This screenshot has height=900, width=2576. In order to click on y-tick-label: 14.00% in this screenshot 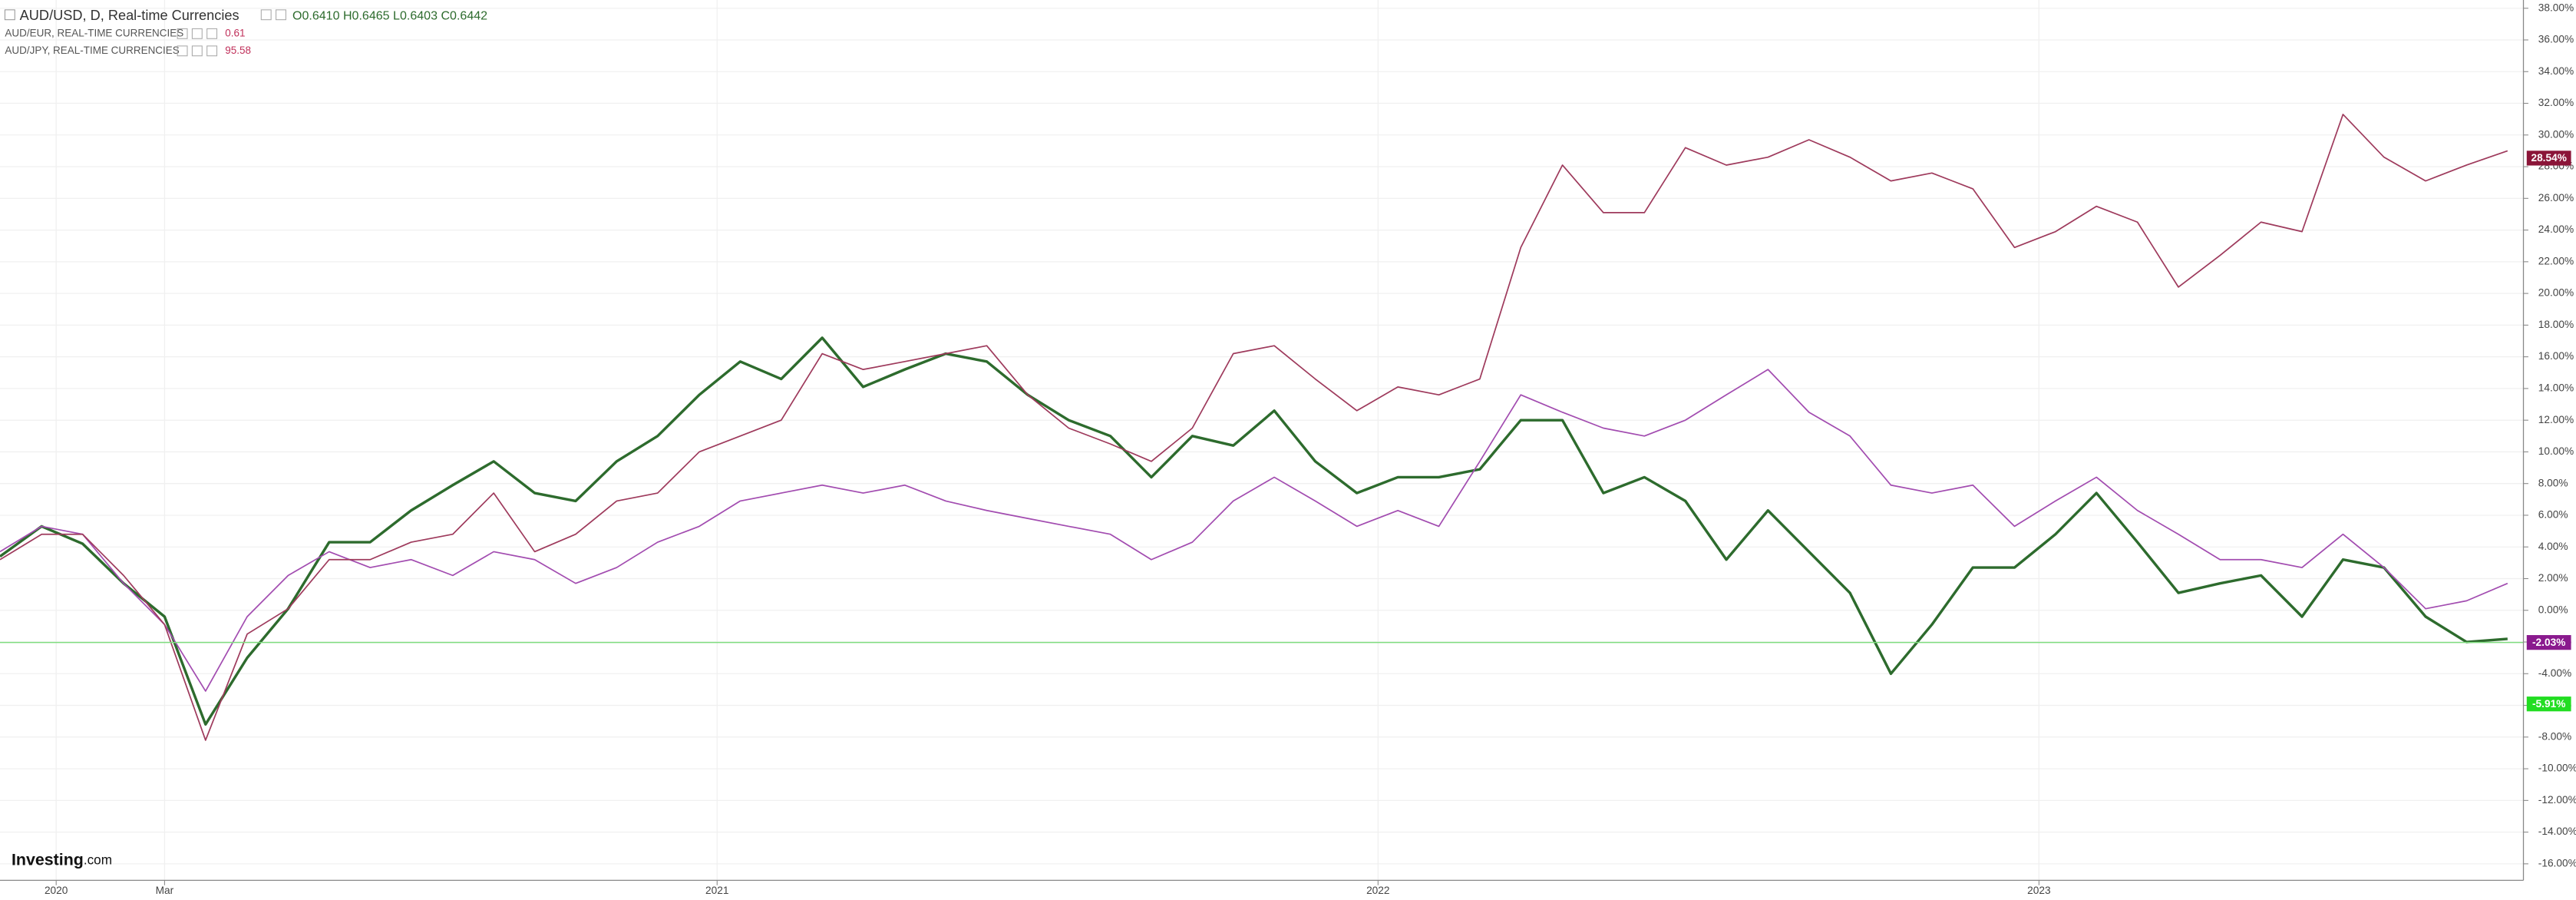, I will do `click(2556, 388)`.